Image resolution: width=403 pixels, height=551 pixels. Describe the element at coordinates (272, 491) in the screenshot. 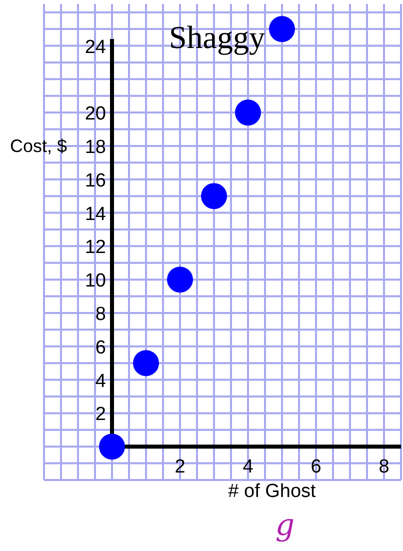

I see `x-axis-title: # of Ghost` at that location.